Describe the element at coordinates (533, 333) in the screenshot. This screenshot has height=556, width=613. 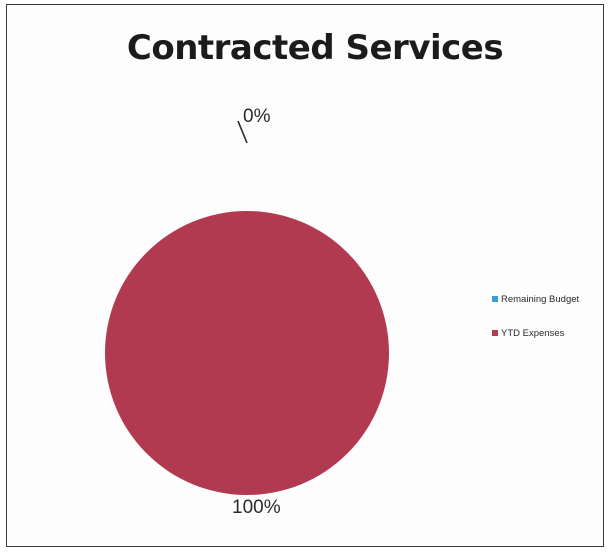
I see `legend-label-ytd-expenses: YTD Expenses` at that location.